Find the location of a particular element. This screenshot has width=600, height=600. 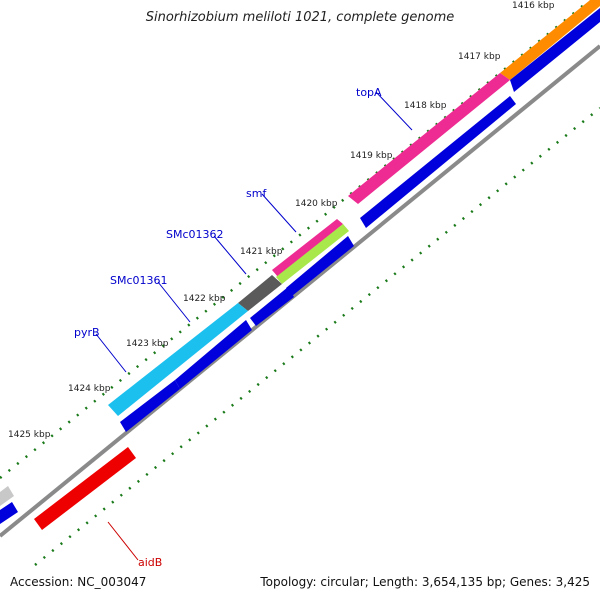

tick-label-6: 1422 kbp is located at coordinates (204, 299).